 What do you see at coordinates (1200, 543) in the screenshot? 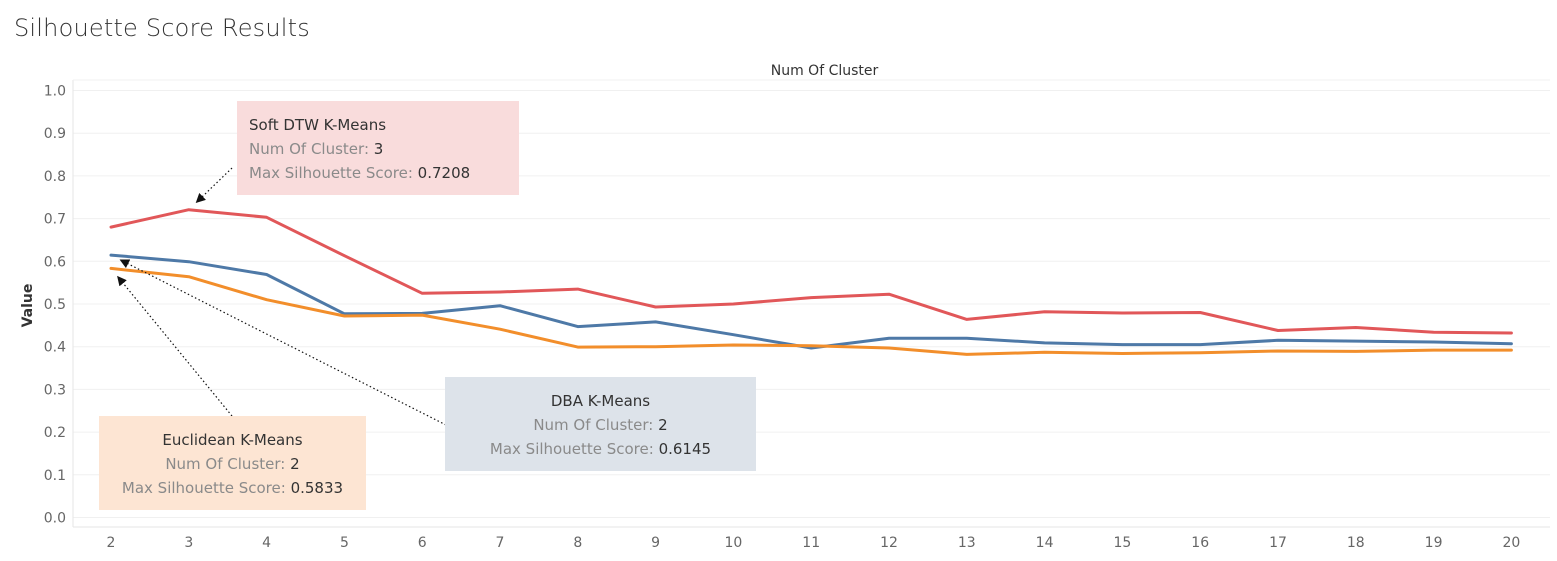
I see `x-tick-label: 16` at bounding box center [1200, 543].